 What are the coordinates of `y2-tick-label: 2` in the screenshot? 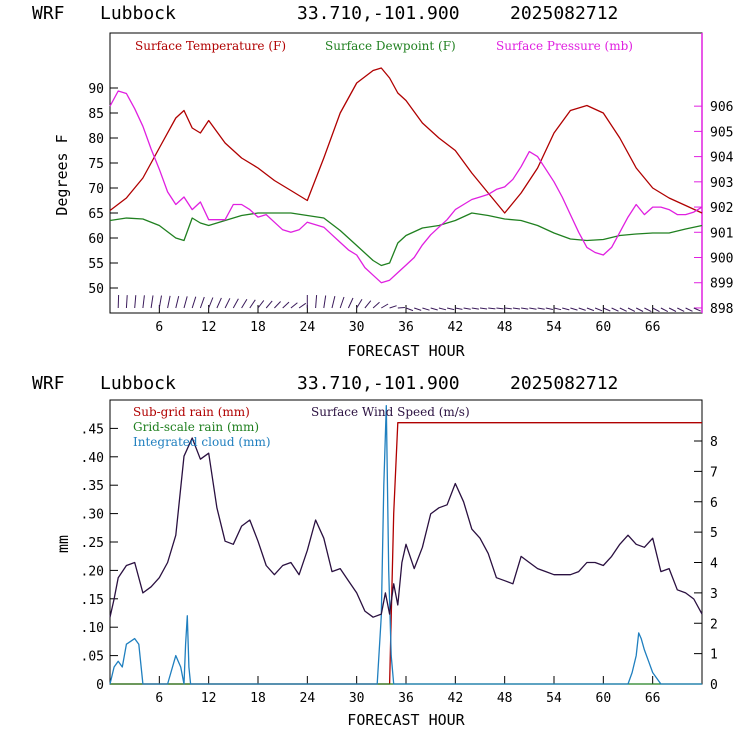 It's located at (714, 624).